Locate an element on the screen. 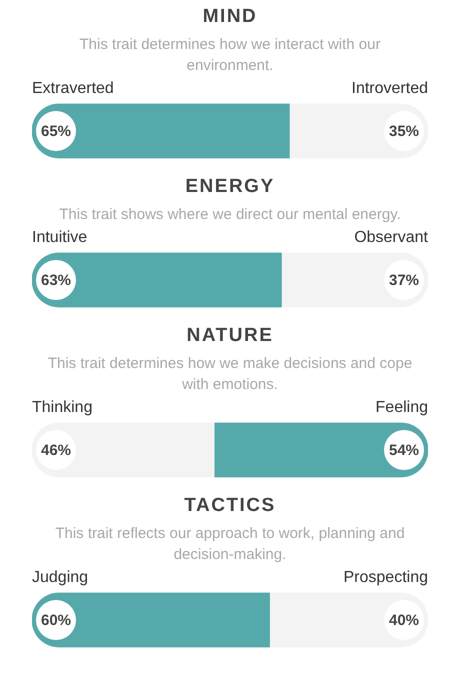  series-label: Thinking is located at coordinates (62, 408).